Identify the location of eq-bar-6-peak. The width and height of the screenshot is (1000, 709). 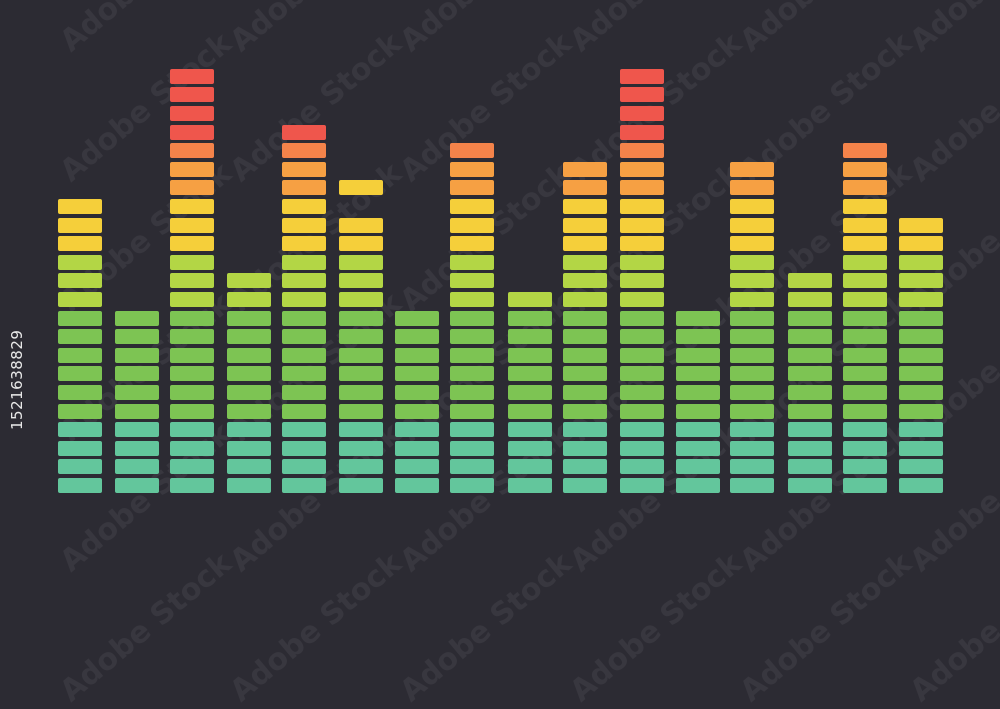
(361, 188).